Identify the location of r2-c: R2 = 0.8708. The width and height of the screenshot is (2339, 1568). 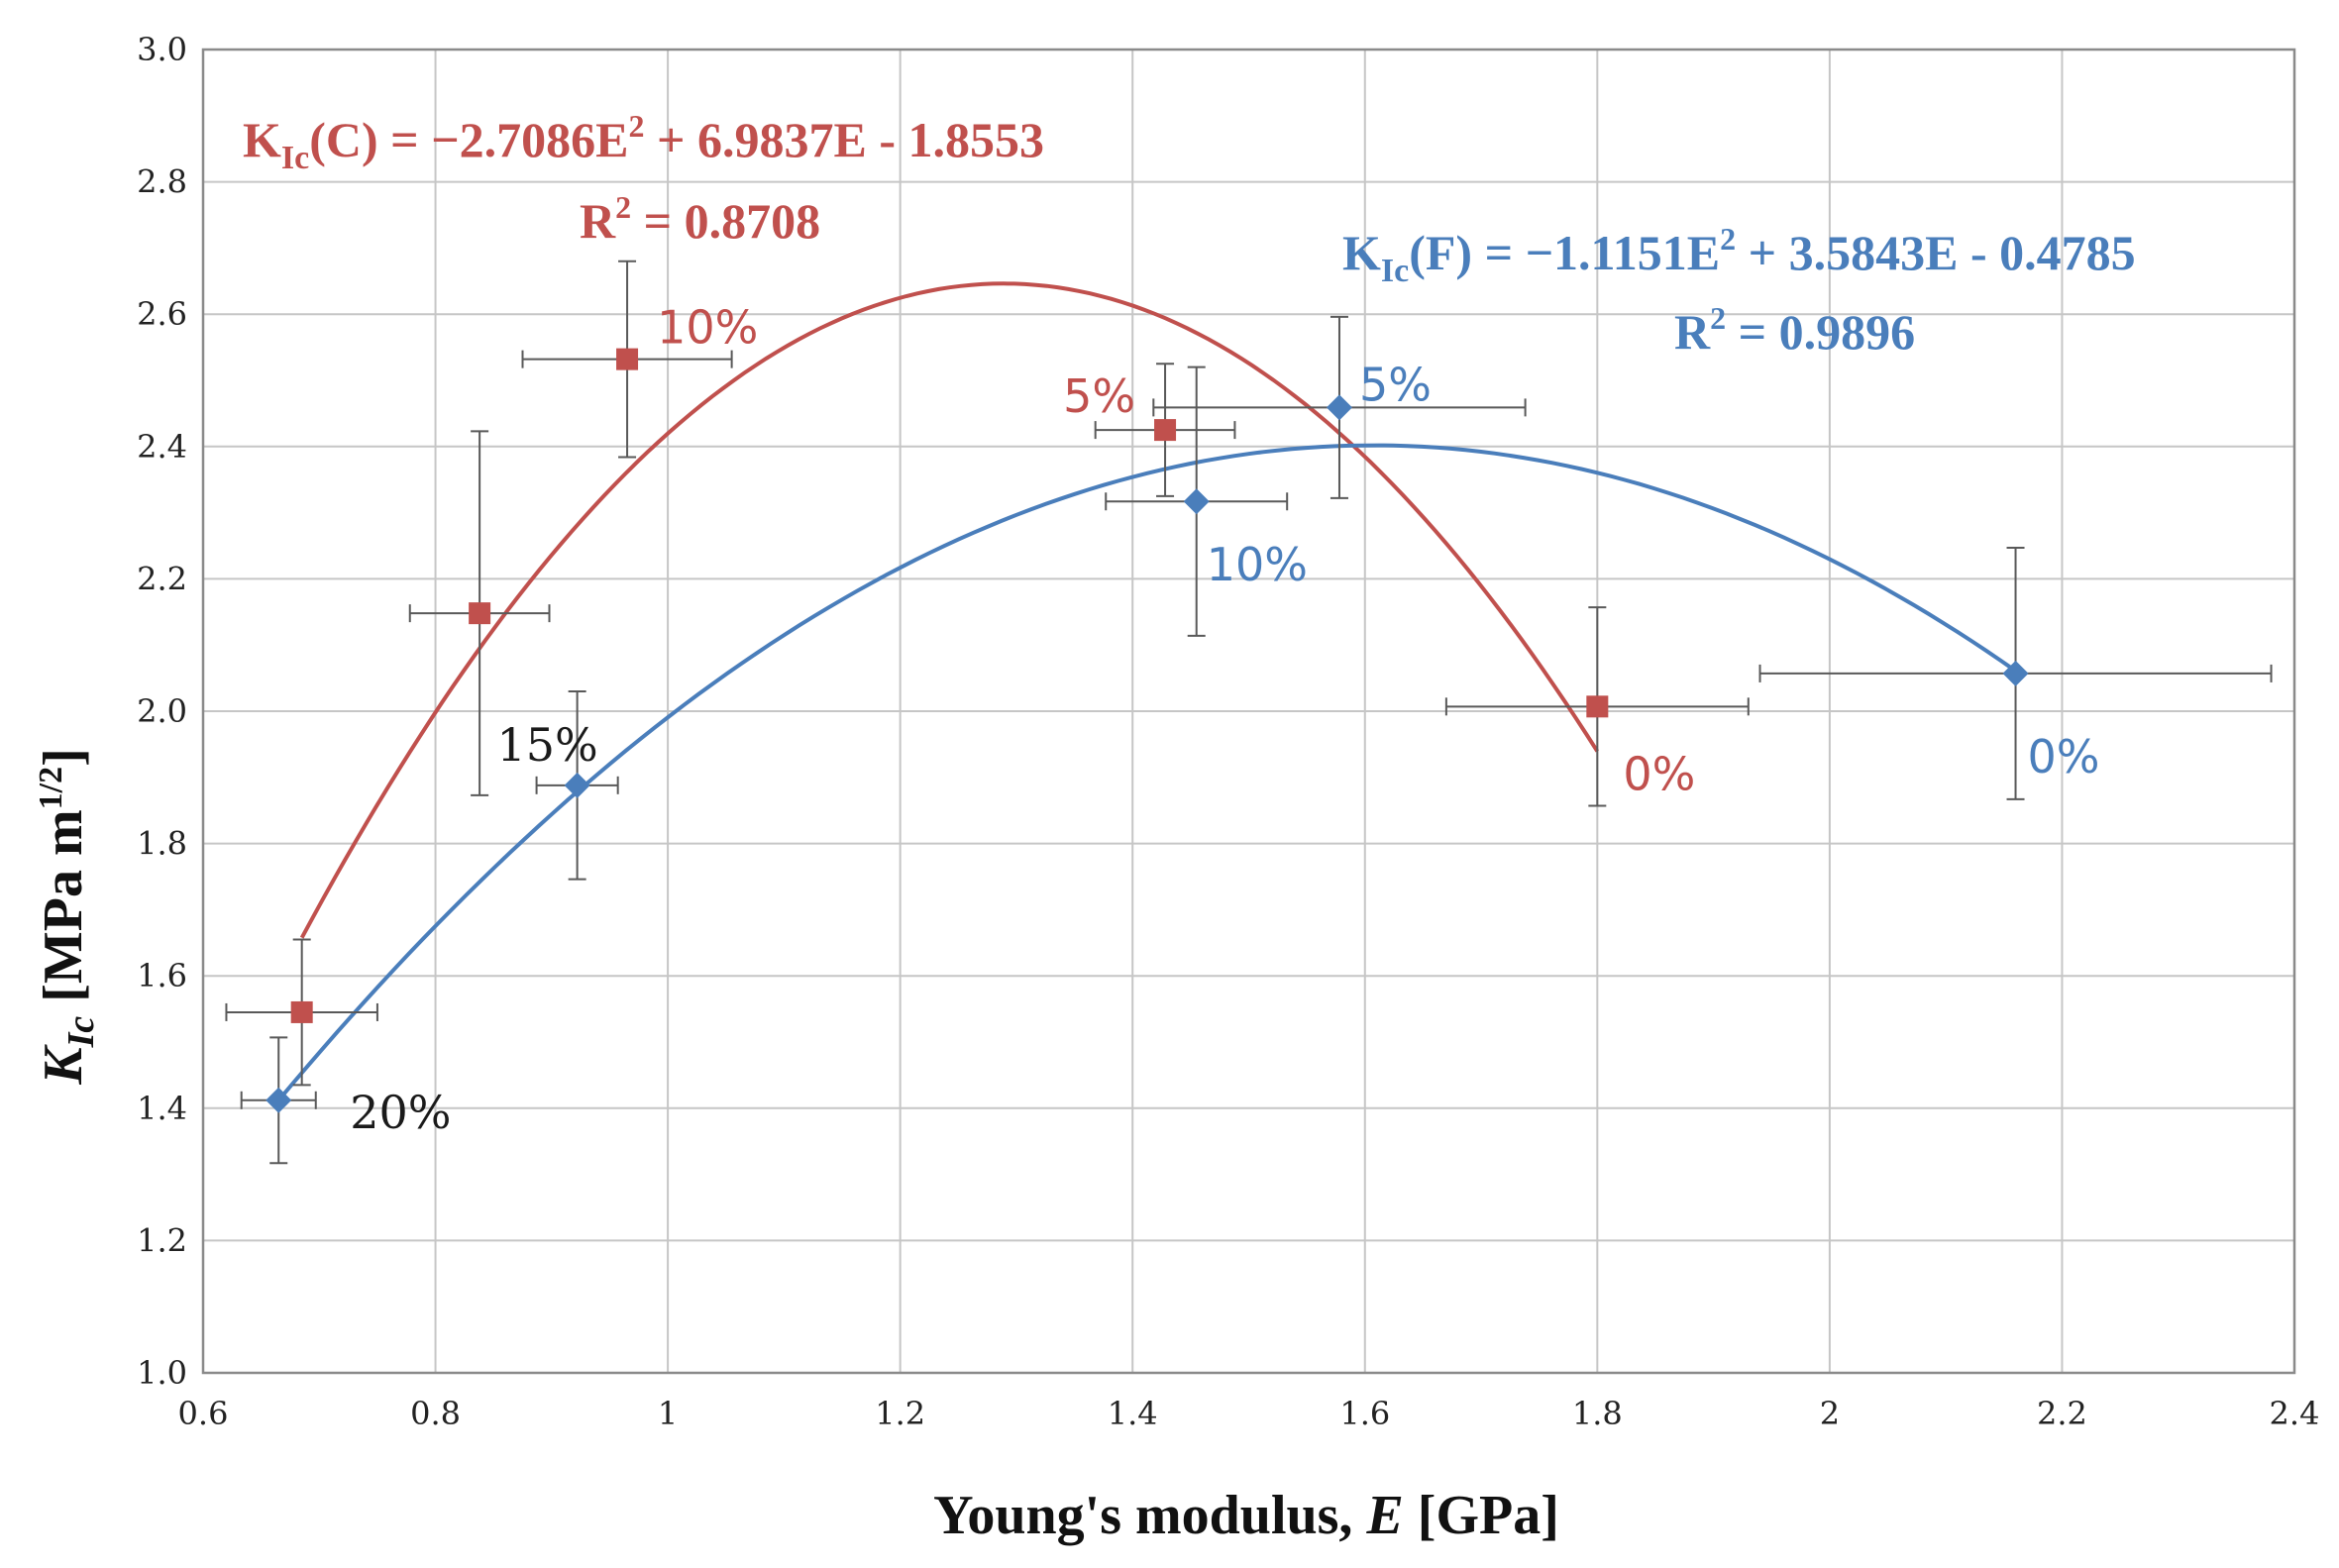
(700, 219).